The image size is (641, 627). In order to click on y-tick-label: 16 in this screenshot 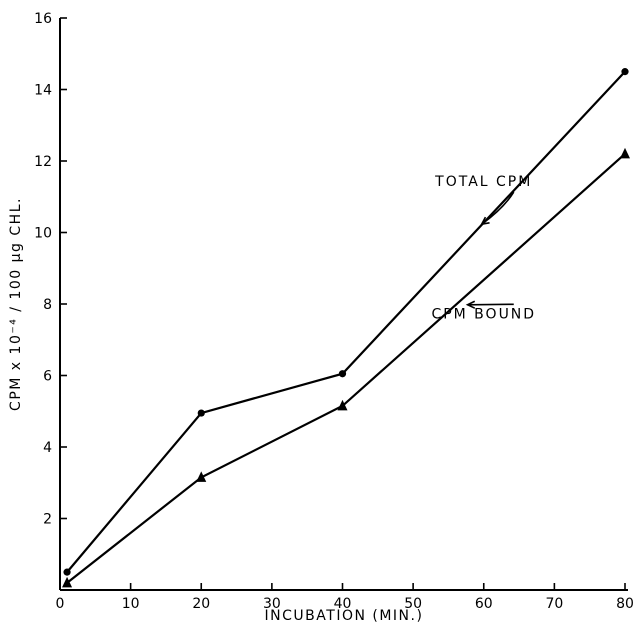, I will do `click(43, 19)`.